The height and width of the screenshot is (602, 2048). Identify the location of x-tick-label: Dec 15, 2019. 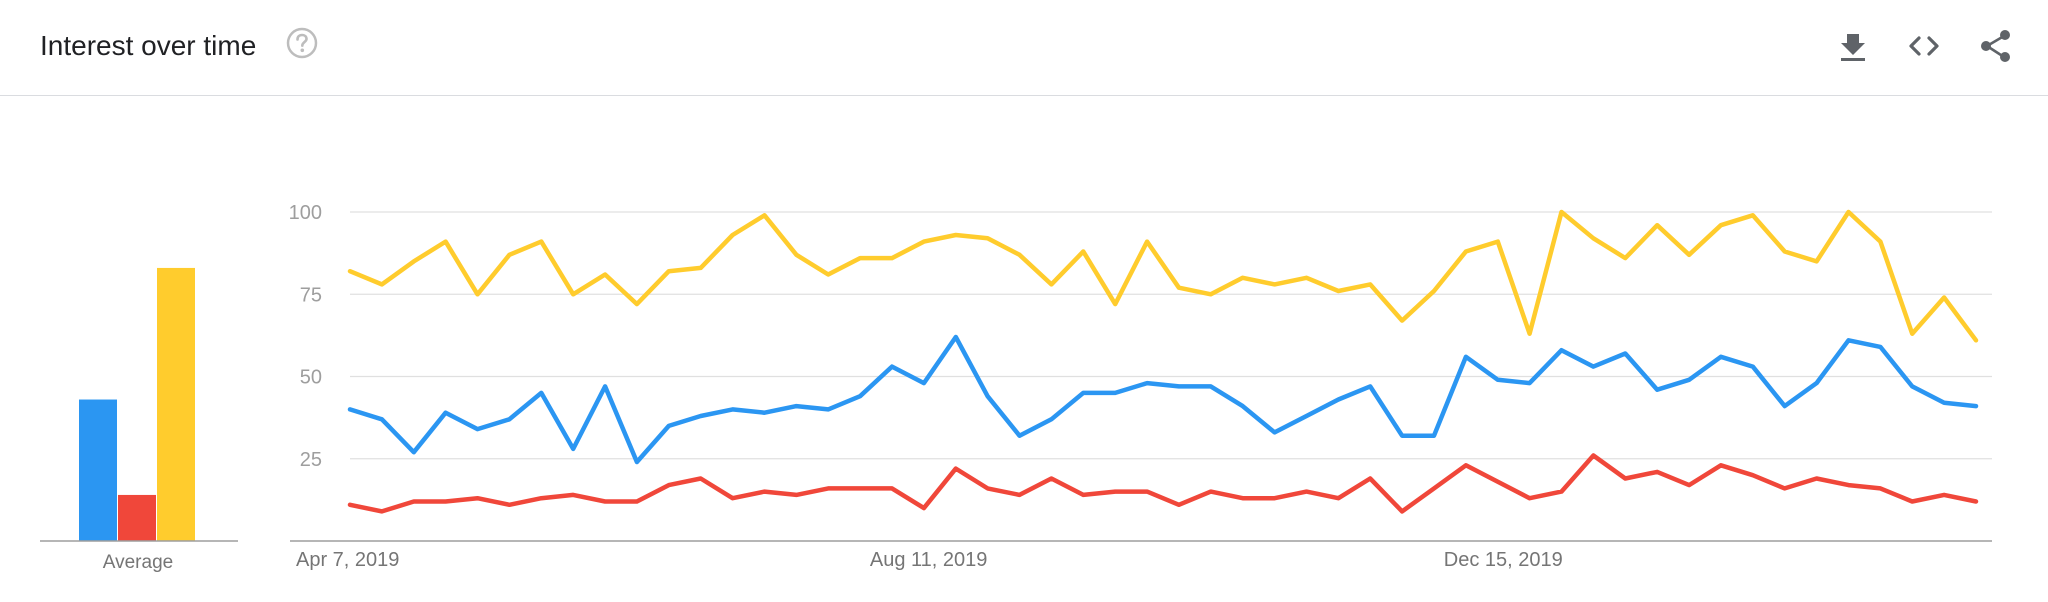
(1503, 560).